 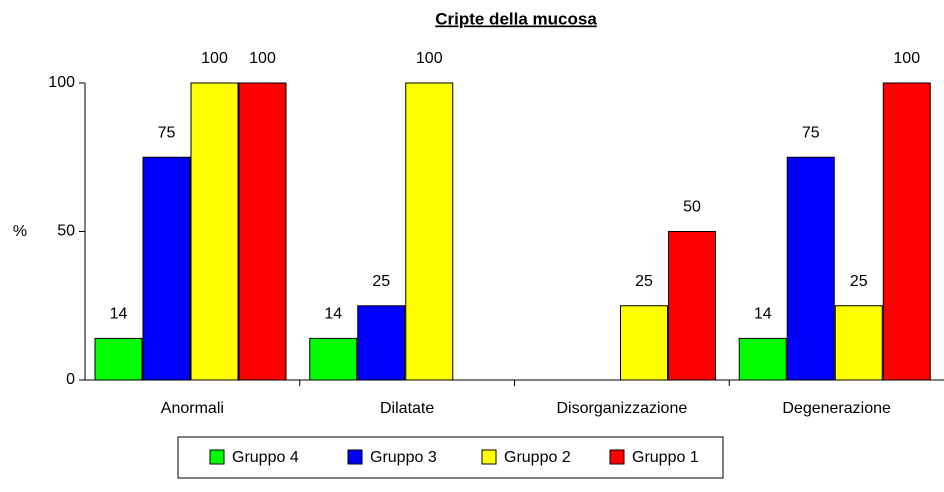 I want to click on legend-label: Gruppo 2, so click(x=537, y=457).